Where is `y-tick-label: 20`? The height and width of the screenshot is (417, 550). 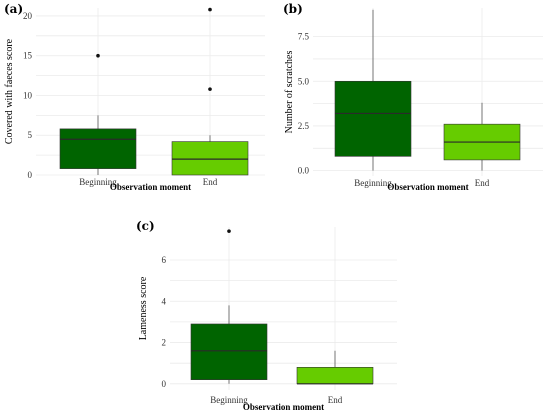 y-tick-label: 20 is located at coordinates (28, 16).